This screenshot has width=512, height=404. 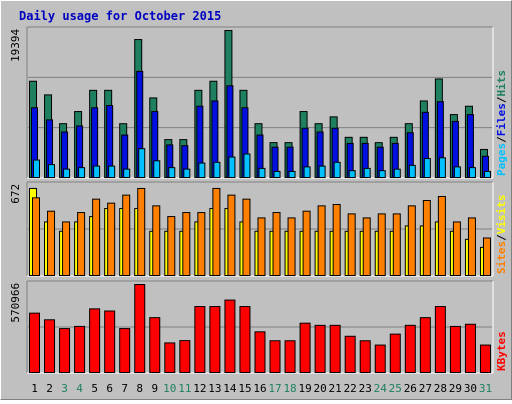 I want to click on x-axis-day-label: 1, so click(x=34, y=388).